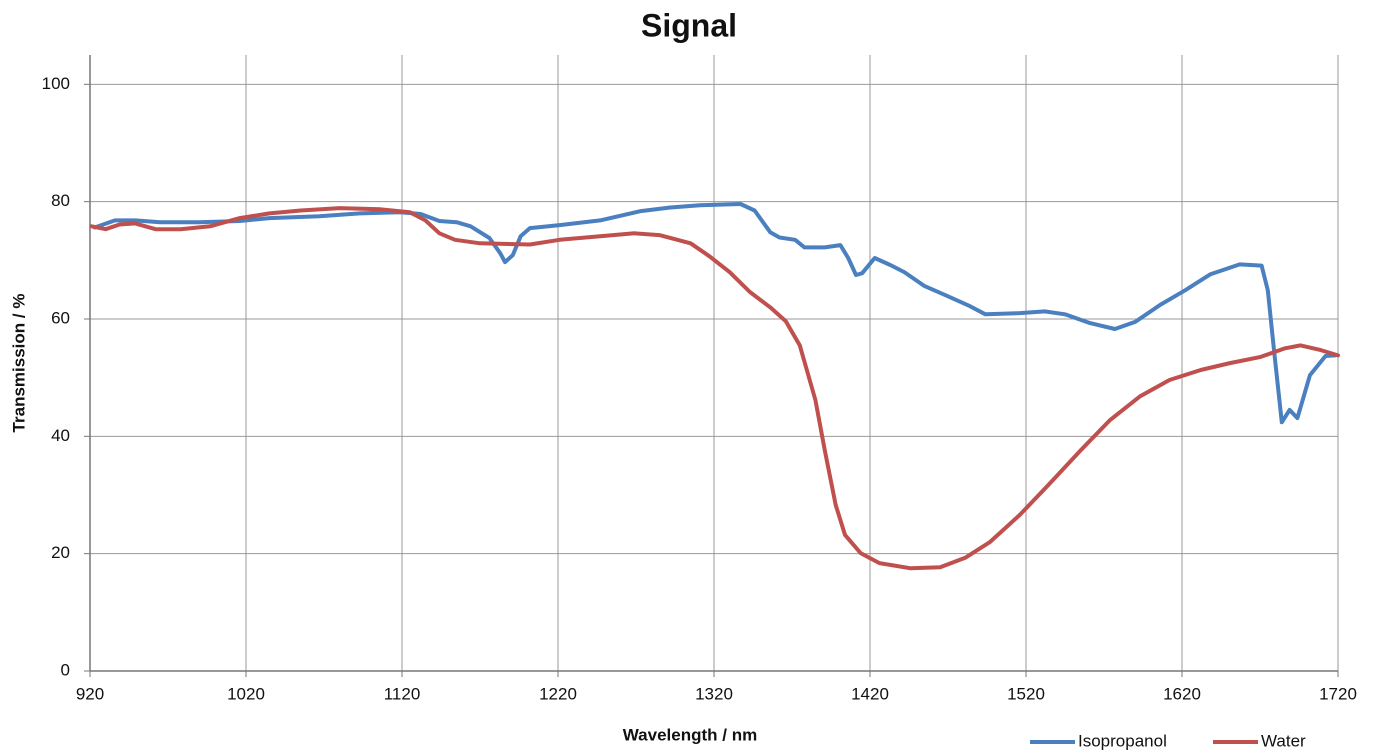  I want to click on chart-title: Signal, so click(689, 25).